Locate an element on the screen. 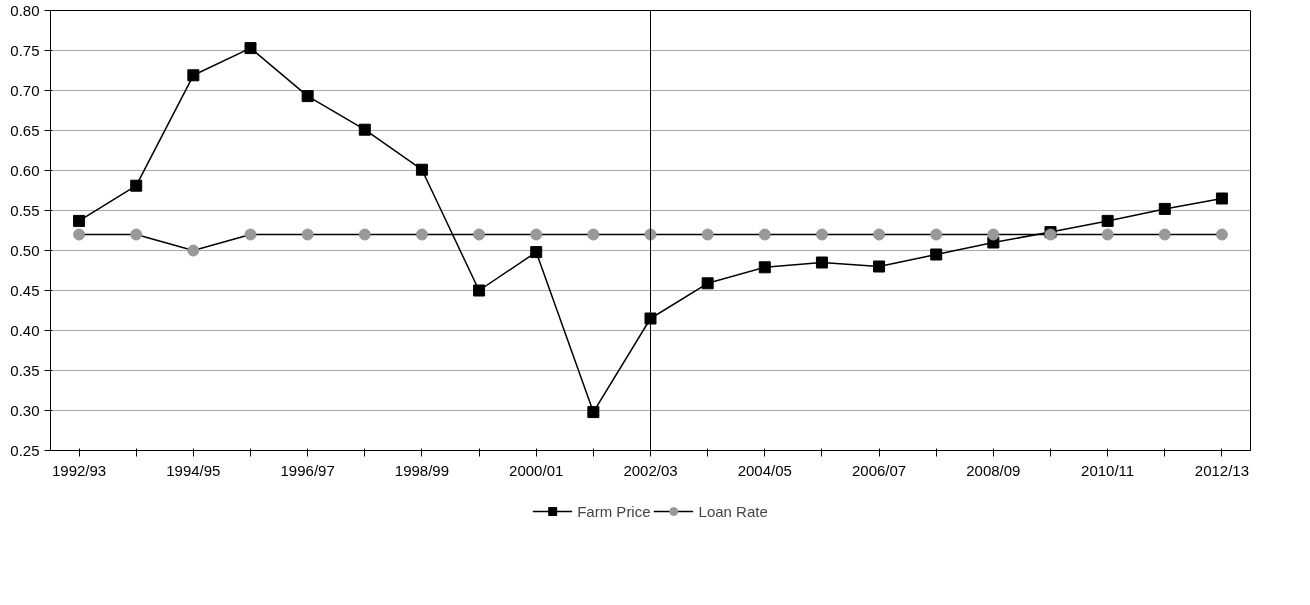 The image size is (1310, 605). y-tick-label: 0.35 is located at coordinates (25, 370).